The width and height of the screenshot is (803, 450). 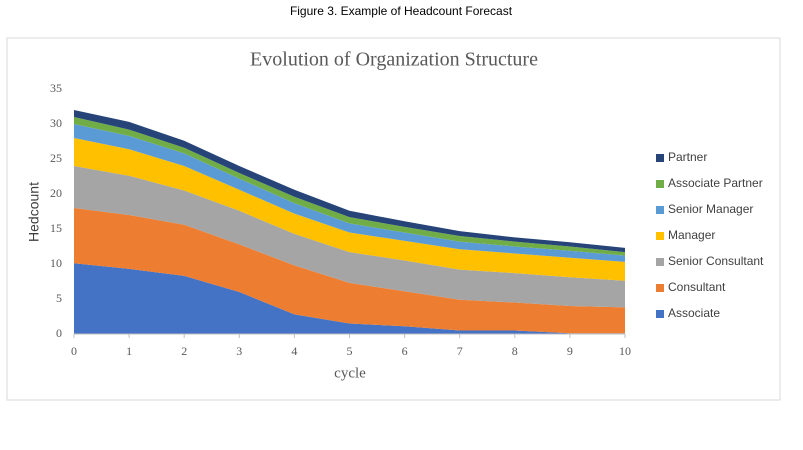 What do you see at coordinates (59, 333) in the screenshot?
I see `y-tick-label: 0` at bounding box center [59, 333].